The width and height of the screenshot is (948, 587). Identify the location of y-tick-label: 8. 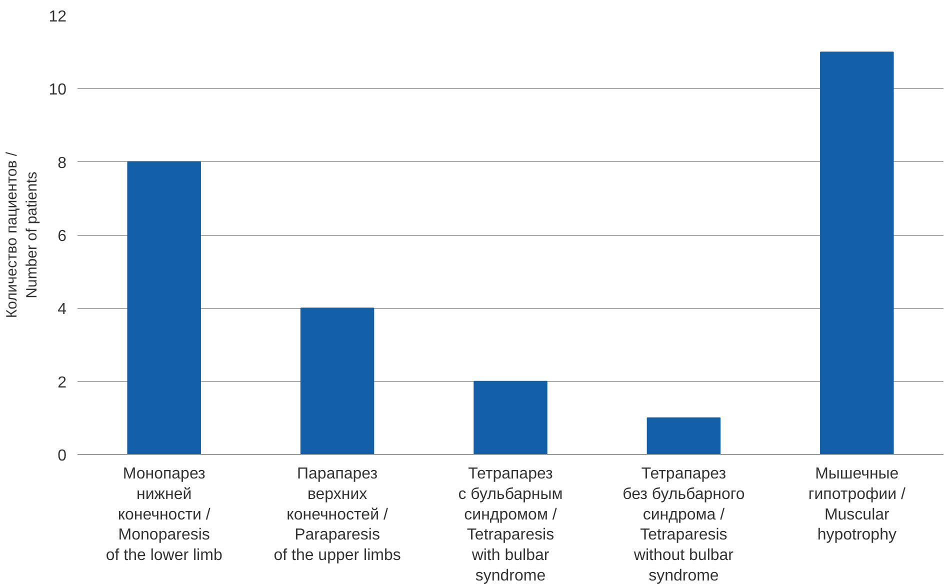
(62, 163).